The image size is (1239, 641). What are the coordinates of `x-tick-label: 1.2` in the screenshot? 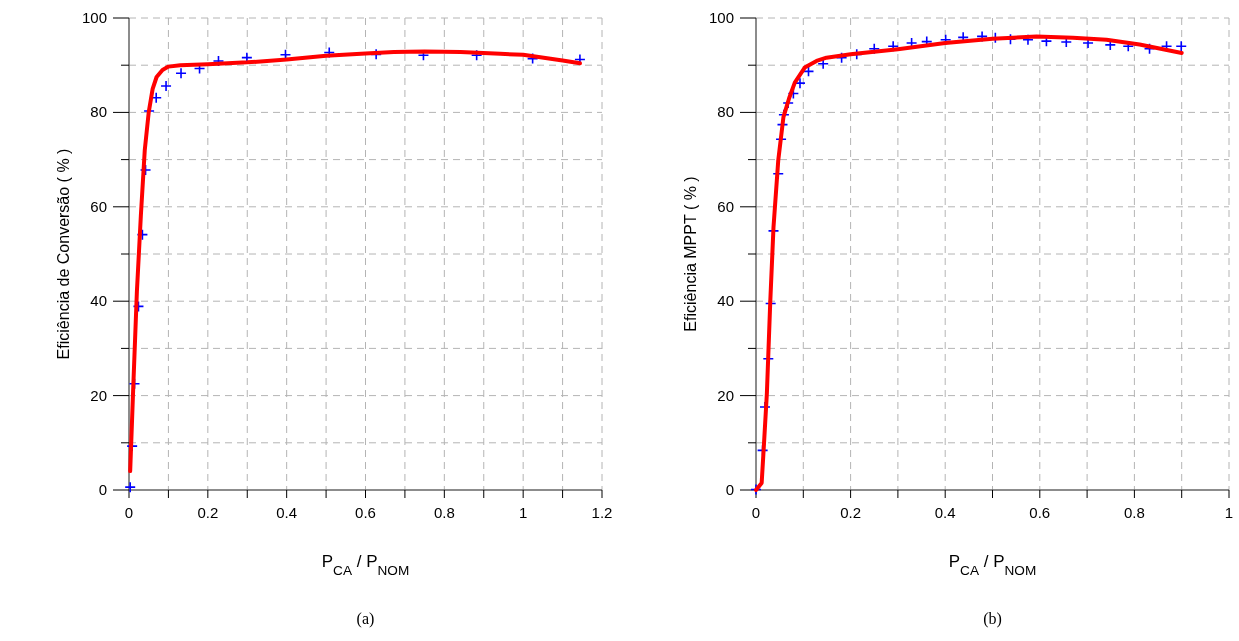 It's located at (602, 512).